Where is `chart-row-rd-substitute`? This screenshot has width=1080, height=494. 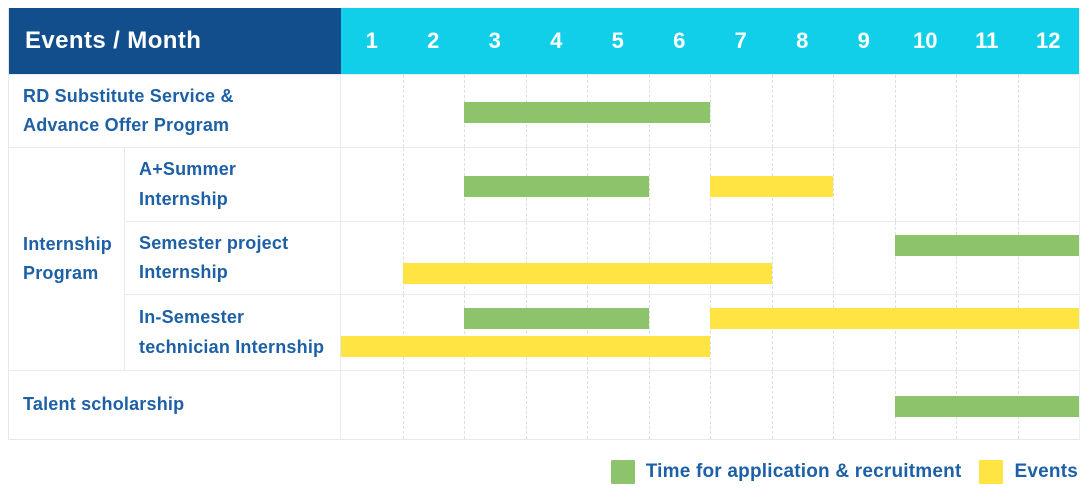 chart-row-rd-substitute is located at coordinates (710, 111).